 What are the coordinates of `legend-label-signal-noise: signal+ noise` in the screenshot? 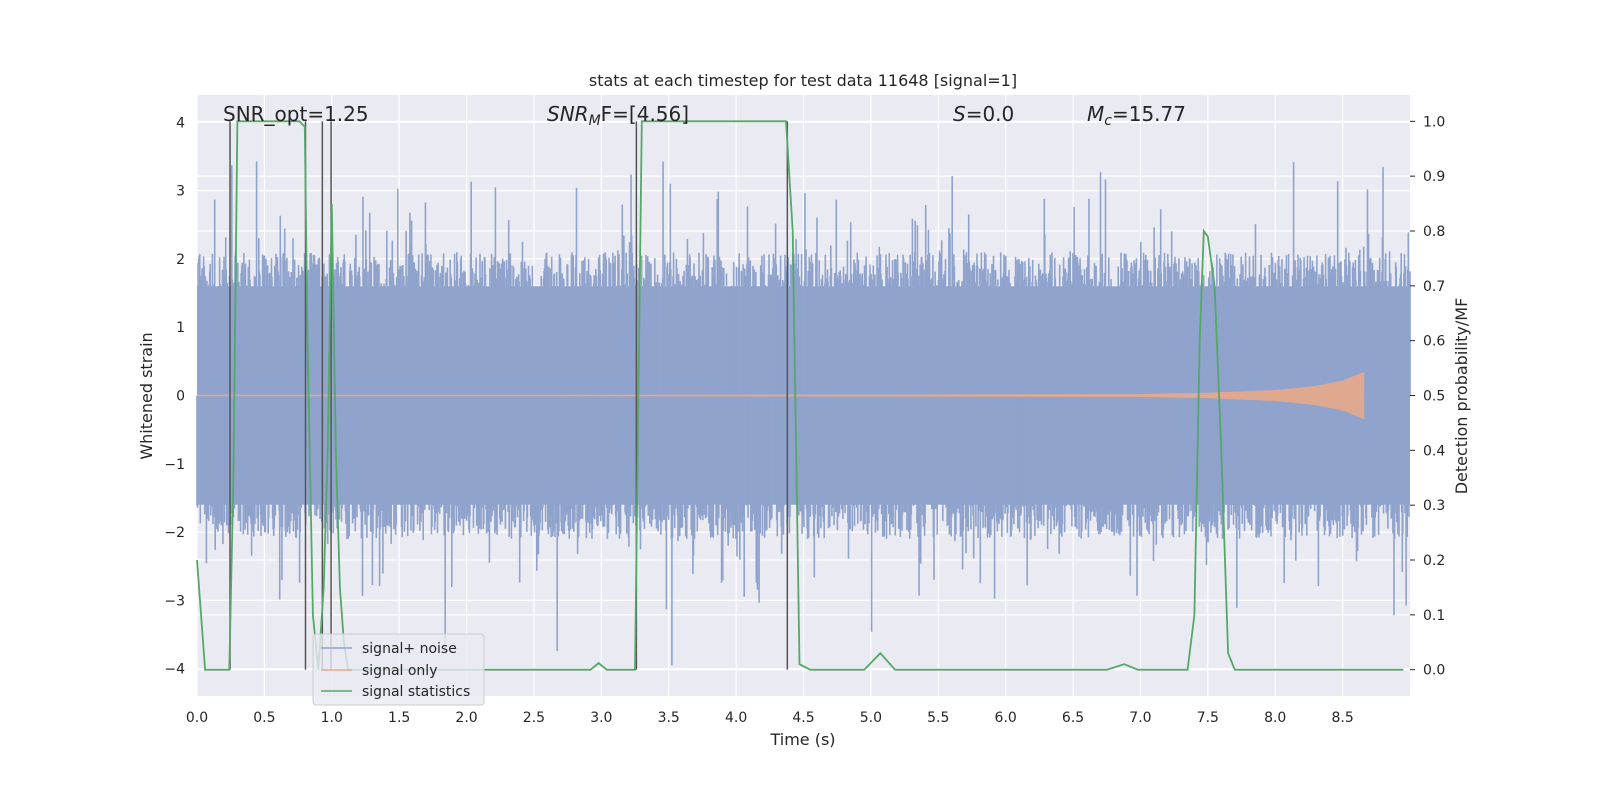 It's located at (409, 649).